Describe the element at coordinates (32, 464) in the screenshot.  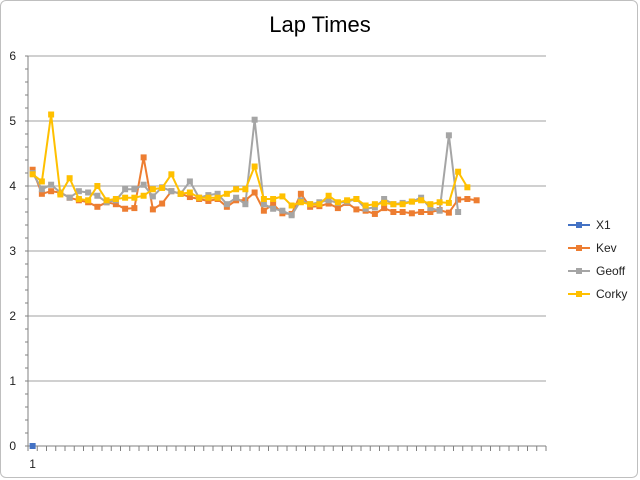
I see `x-tick-label: 1` at that location.